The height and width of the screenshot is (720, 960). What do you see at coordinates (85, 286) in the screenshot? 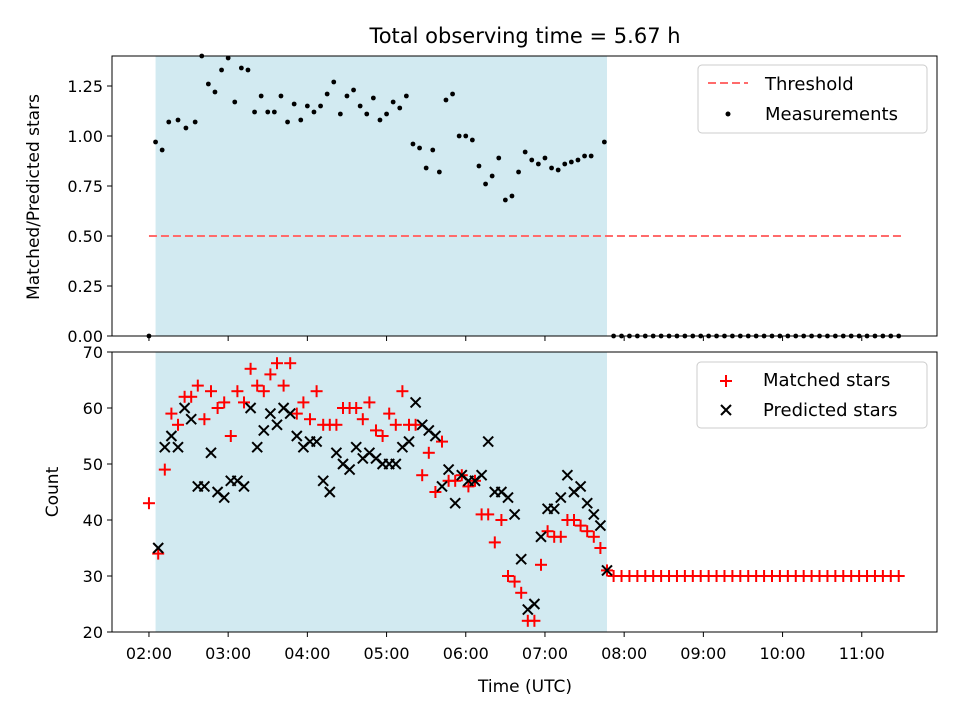
I see `y-tick-label: 0.25` at bounding box center [85, 286].